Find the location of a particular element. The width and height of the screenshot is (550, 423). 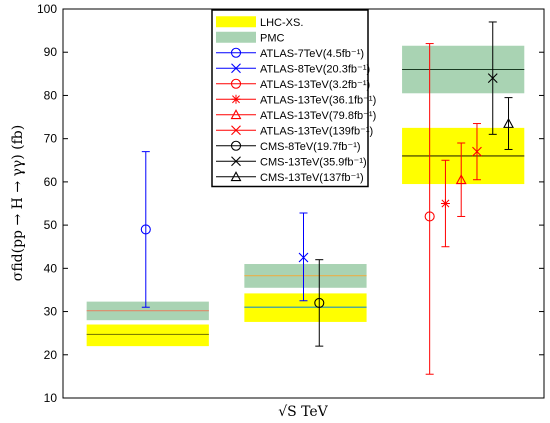

y-tick-label: 40 is located at coordinates (51, 268).